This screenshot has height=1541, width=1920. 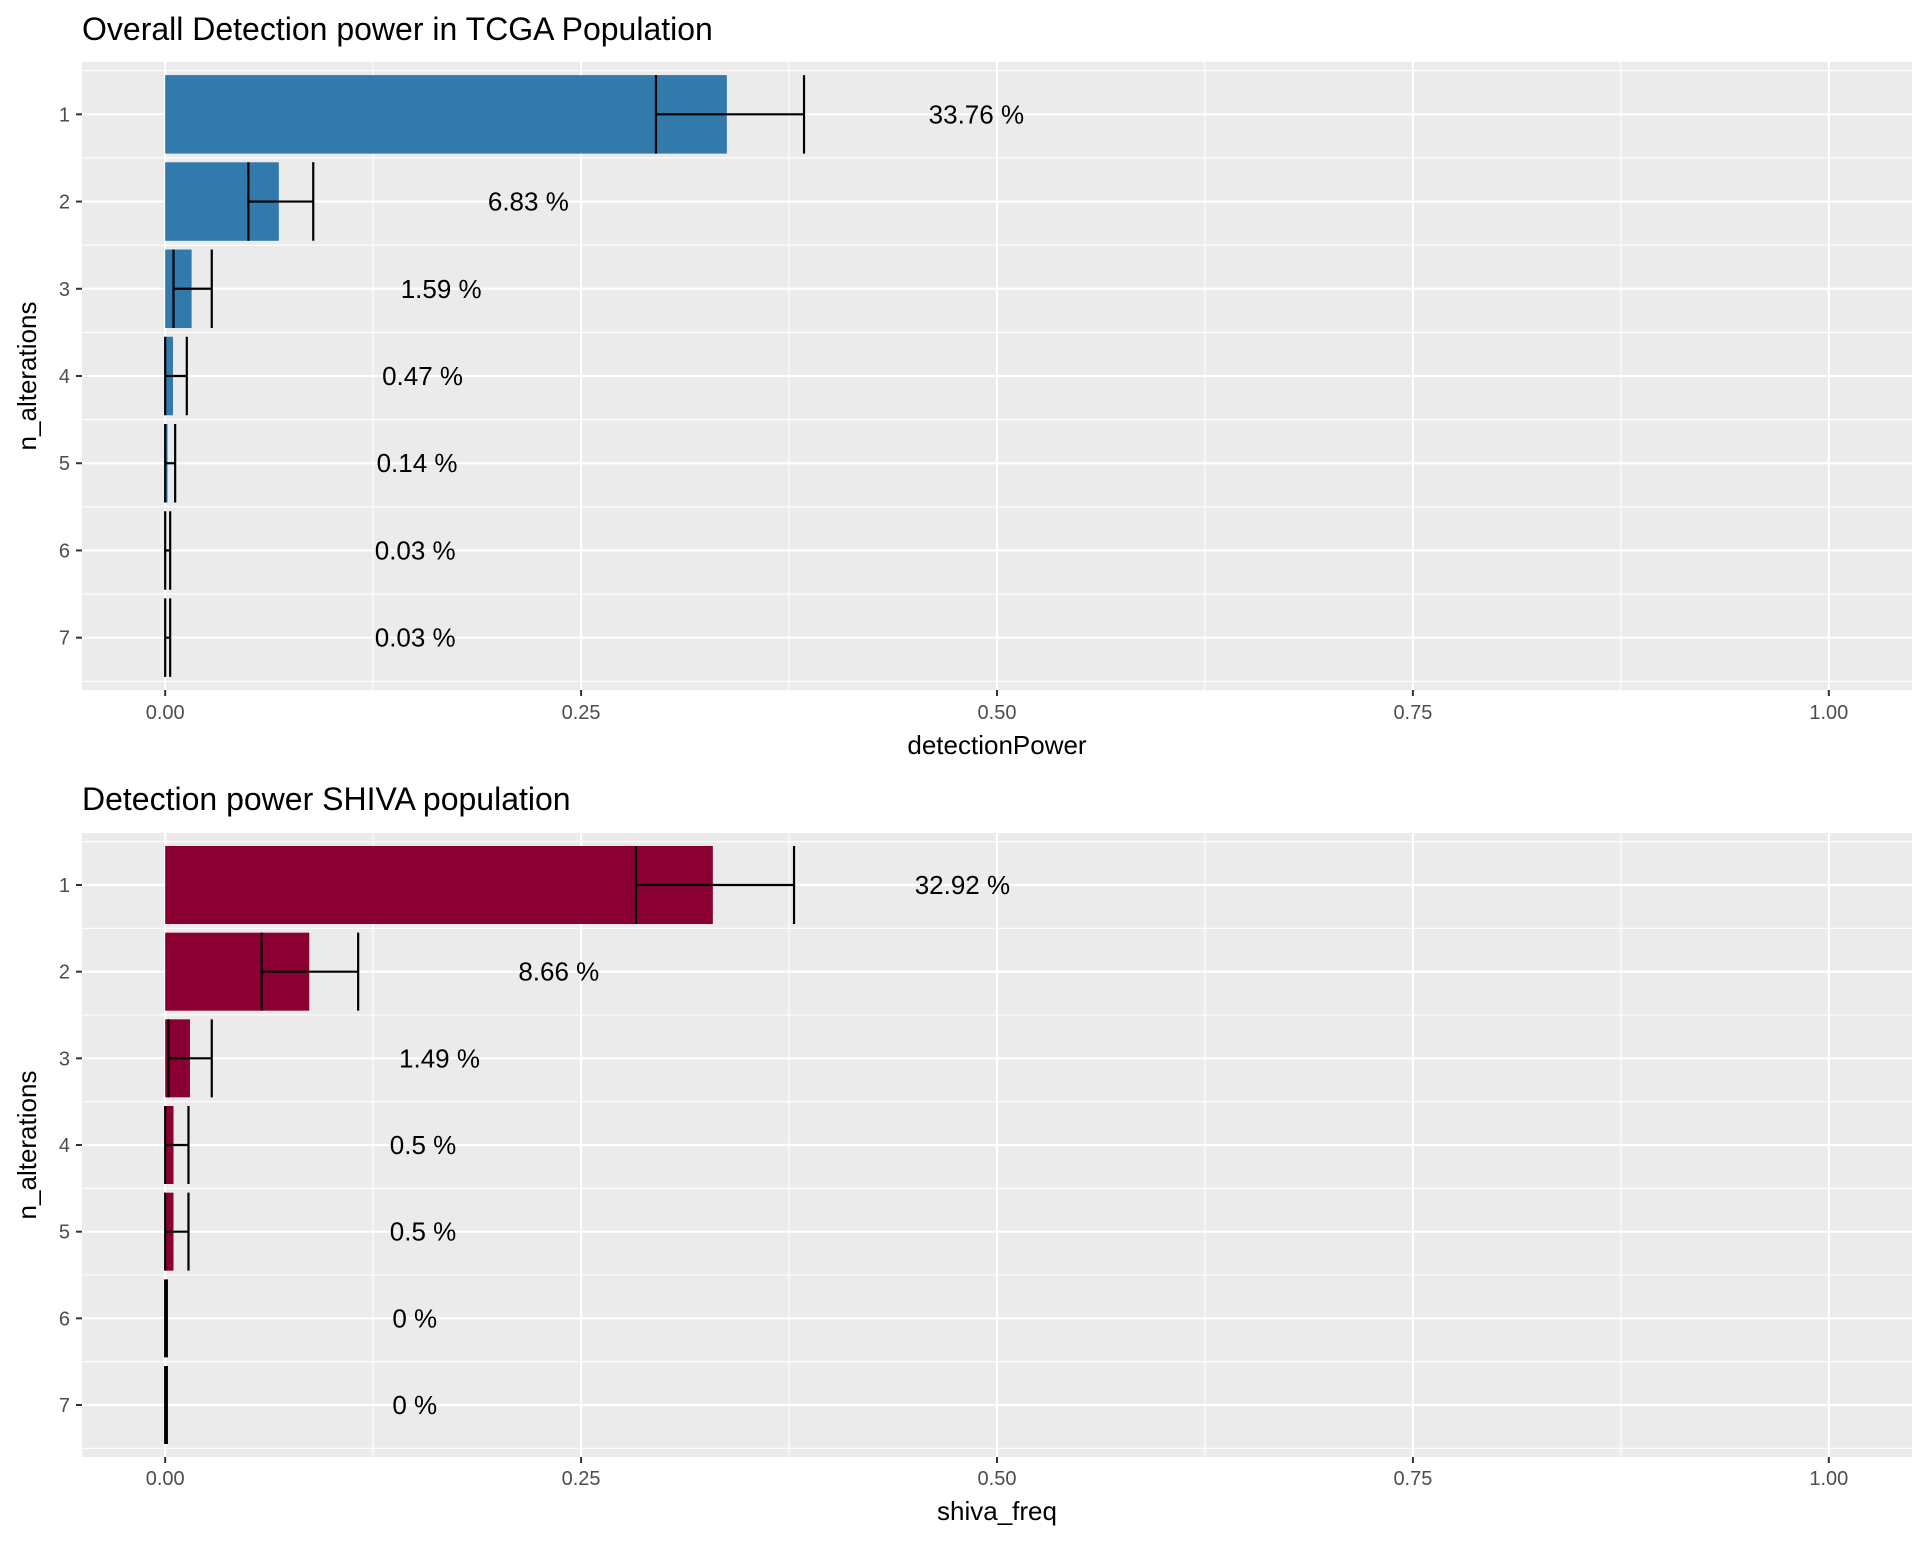 What do you see at coordinates (997, 1511) in the screenshot?
I see `x-axis-label: shiva_freq` at bounding box center [997, 1511].